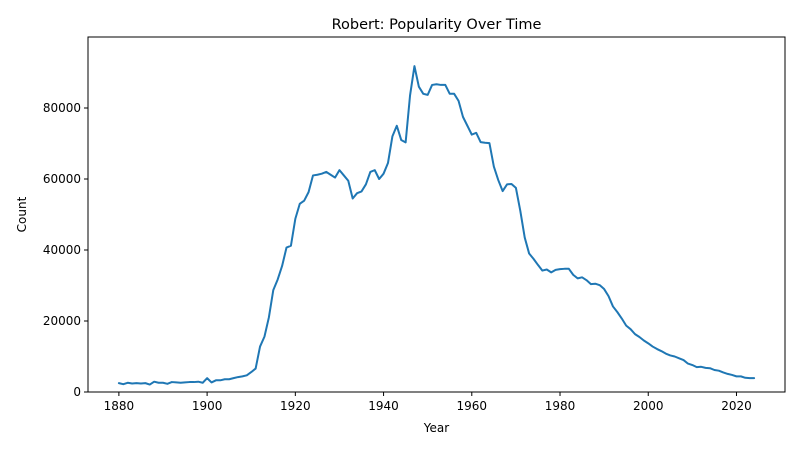 This screenshot has height=450, width=800. Describe the element at coordinates (736, 406) in the screenshot. I see `x-tick-label: 2020` at that location.